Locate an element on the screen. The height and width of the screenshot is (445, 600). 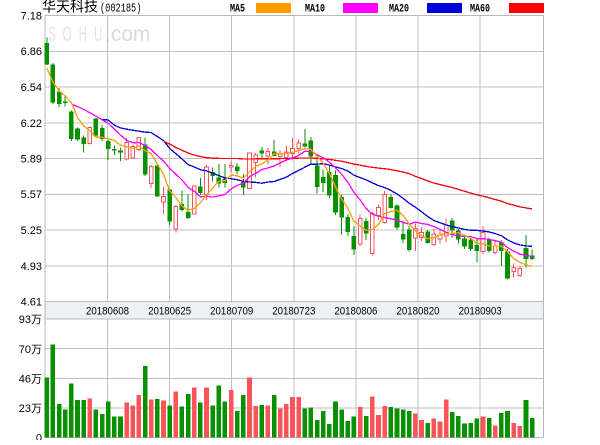
svg-text: 6.86 is located at coordinates (31, 52).